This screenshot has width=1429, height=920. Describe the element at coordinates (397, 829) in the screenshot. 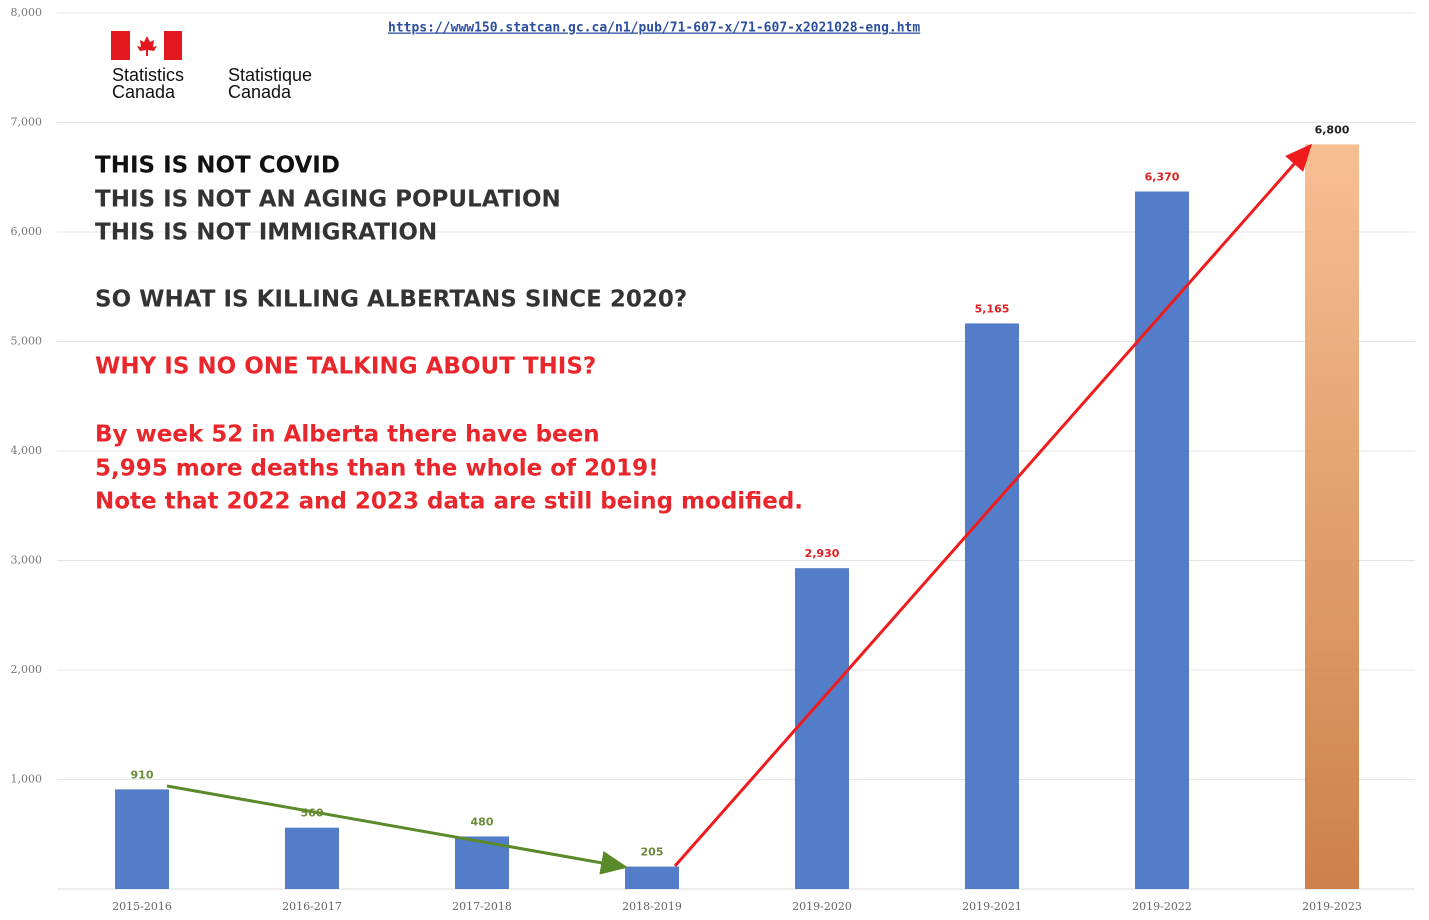

I see `trend-arrow-green` at that location.